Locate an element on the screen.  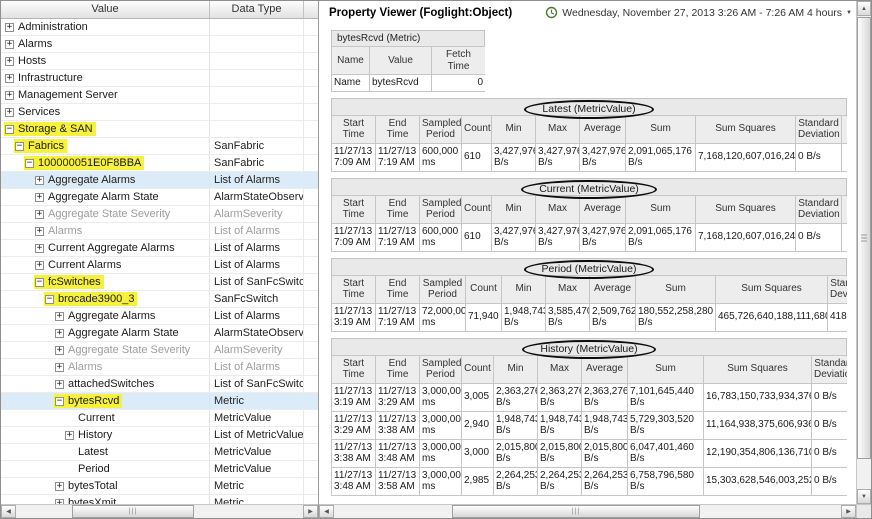
tree-horizontal-scrollbar: ◀ ||| ▶ is located at coordinates (159, 511).